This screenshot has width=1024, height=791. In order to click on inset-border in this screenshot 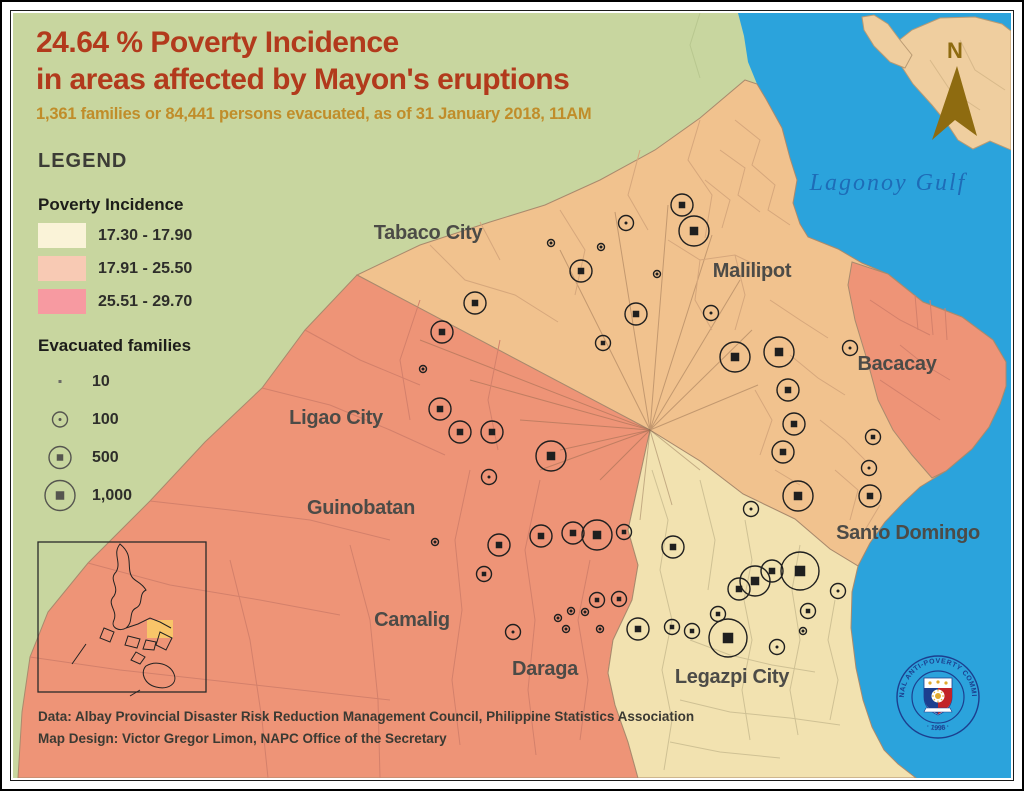, I will do `click(122, 617)`.